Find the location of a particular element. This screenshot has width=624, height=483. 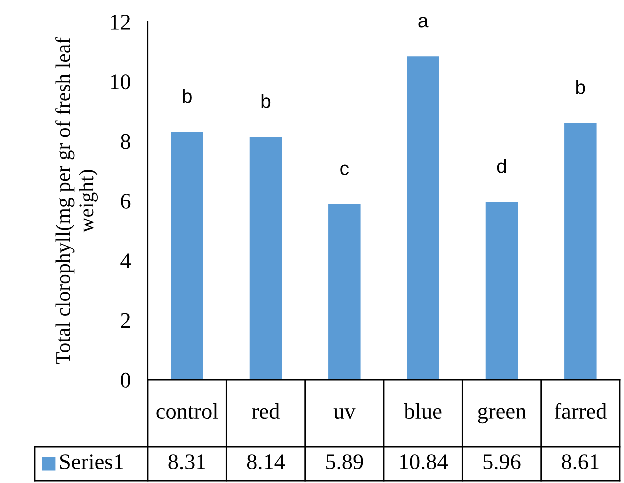

data-label: 8.61 is located at coordinates (580, 462).